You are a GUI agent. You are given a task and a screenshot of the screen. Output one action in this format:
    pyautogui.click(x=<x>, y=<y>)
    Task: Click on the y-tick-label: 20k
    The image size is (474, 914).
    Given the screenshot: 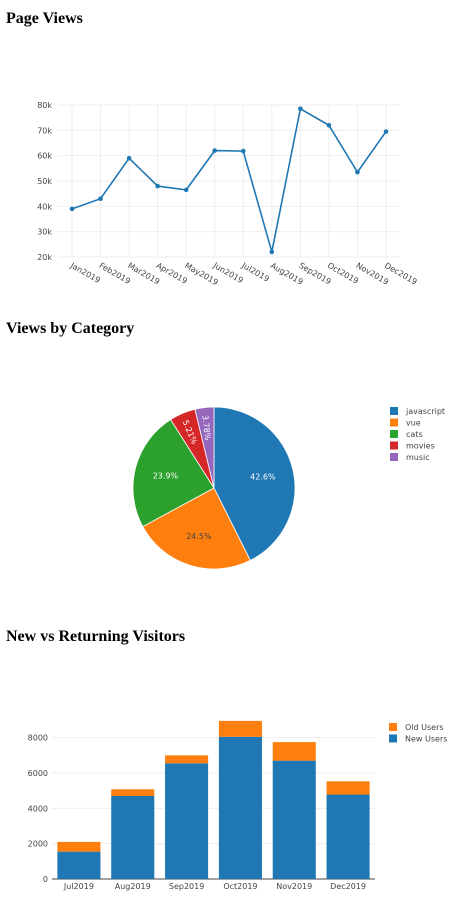 What is the action you would take?
    pyautogui.click(x=44, y=257)
    